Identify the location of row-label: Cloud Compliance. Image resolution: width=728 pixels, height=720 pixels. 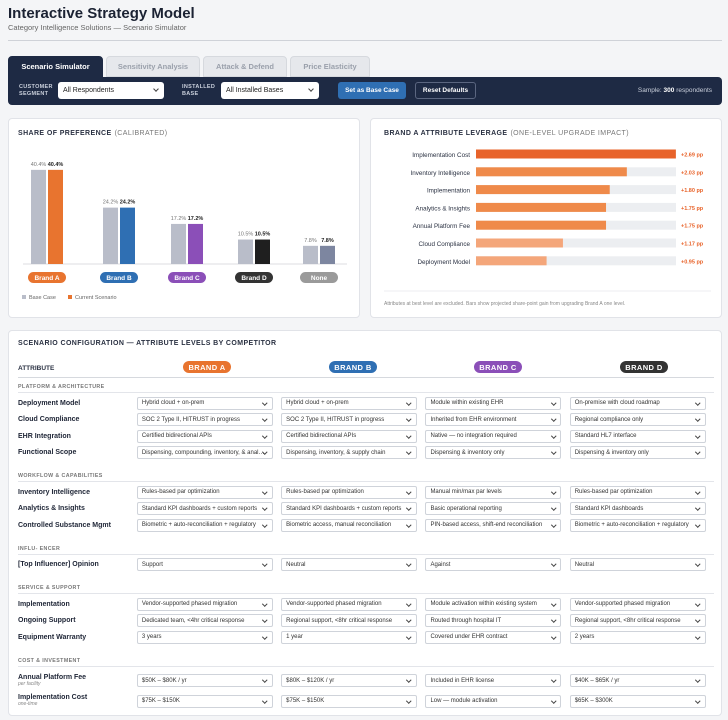
(49, 419).